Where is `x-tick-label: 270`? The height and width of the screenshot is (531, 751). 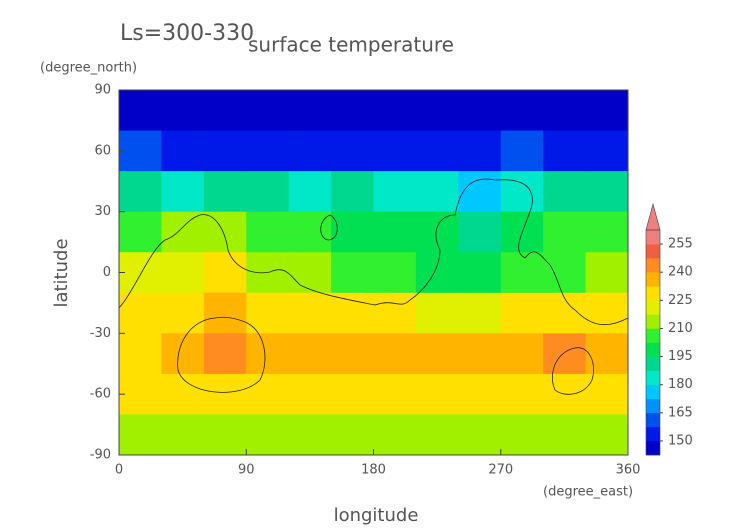
x-tick-label: 270 is located at coordinates (500, 470).